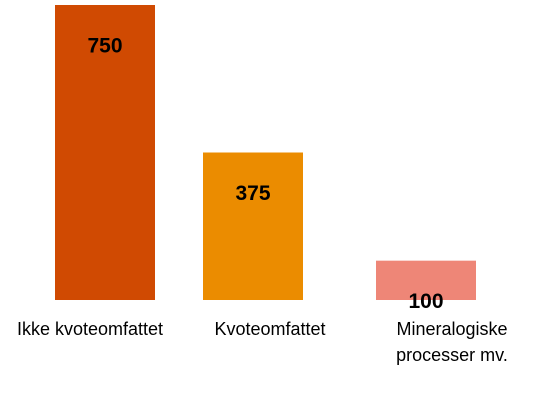  I want to click on value-label: 750, so click(104, 46).